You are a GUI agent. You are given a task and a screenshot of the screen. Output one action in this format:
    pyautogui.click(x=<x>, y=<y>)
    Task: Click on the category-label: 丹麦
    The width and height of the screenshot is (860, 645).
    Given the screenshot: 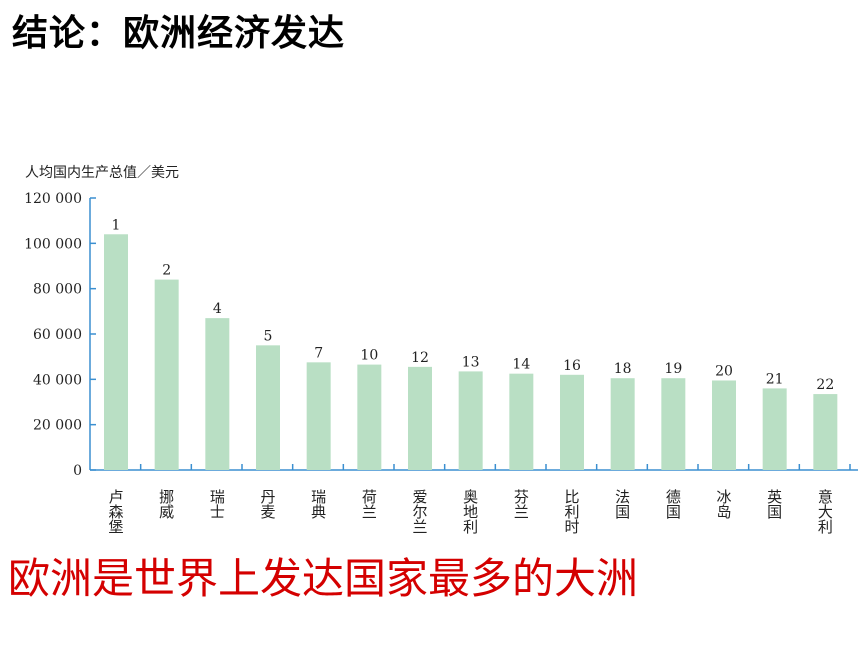 What is the action you would take?
    pyautogui.click(x=267, y=504)
    